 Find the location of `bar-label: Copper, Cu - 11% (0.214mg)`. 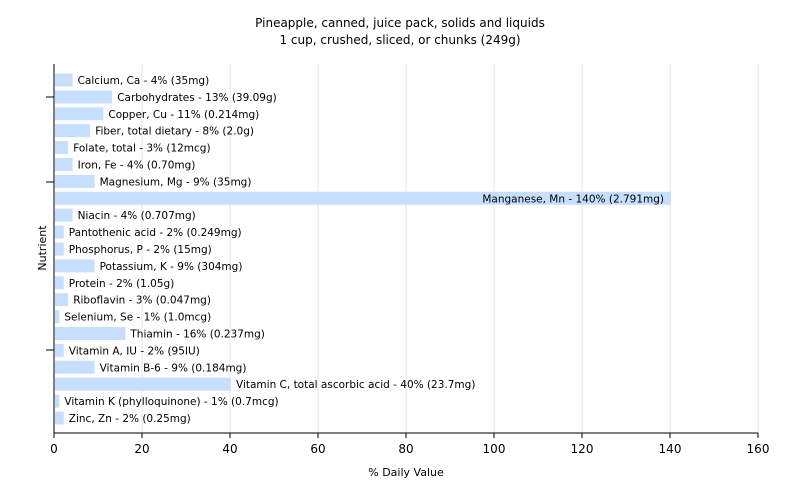

bar-label: Copper, Cu - 11% (0.214mg) is located at coordinates (183, 115).